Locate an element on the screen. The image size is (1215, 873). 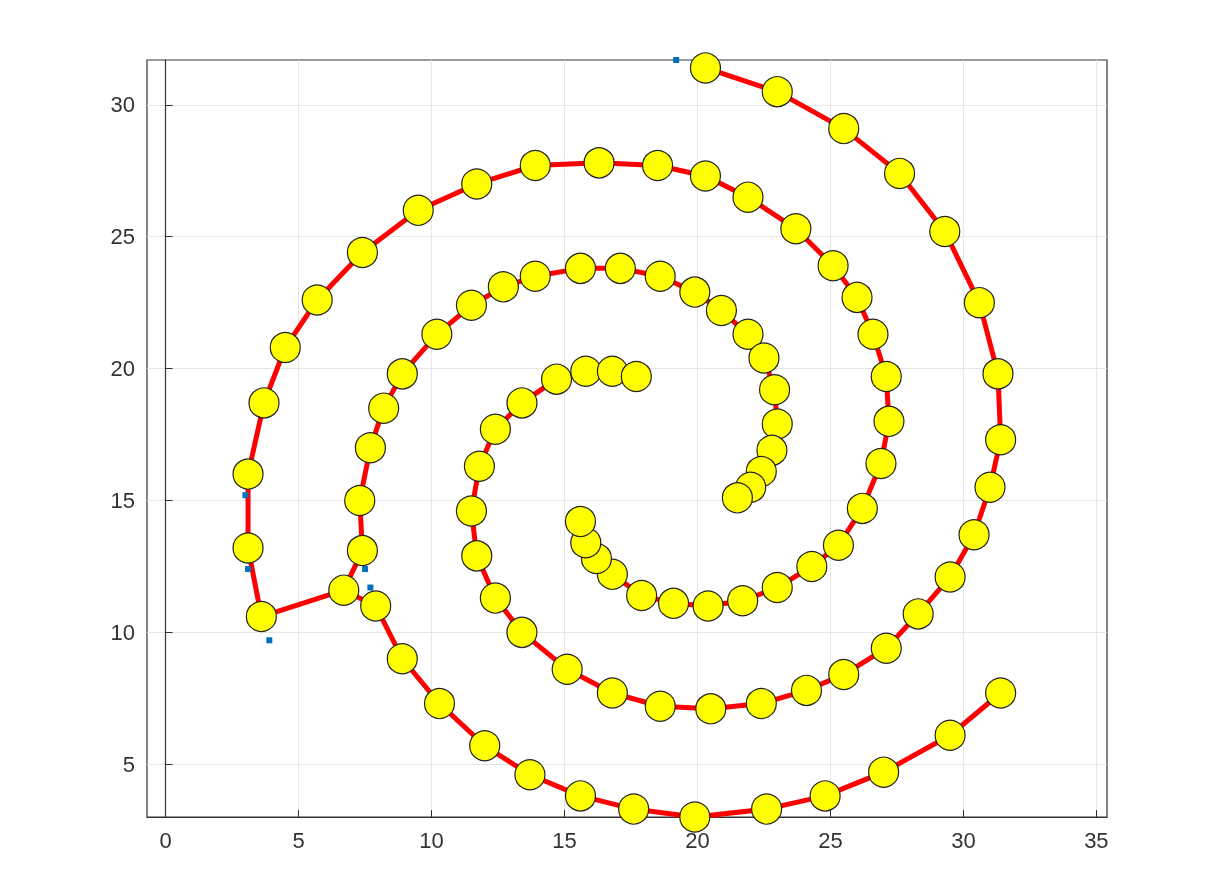
x-tick-label: 25 is located at coordinates (830, 840).